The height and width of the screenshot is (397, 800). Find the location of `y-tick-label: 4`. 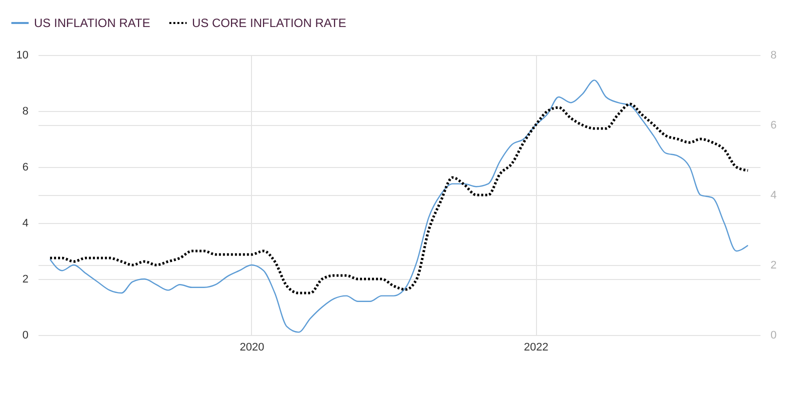

y-tick-label: 4 is located at coordinates (25, 224).